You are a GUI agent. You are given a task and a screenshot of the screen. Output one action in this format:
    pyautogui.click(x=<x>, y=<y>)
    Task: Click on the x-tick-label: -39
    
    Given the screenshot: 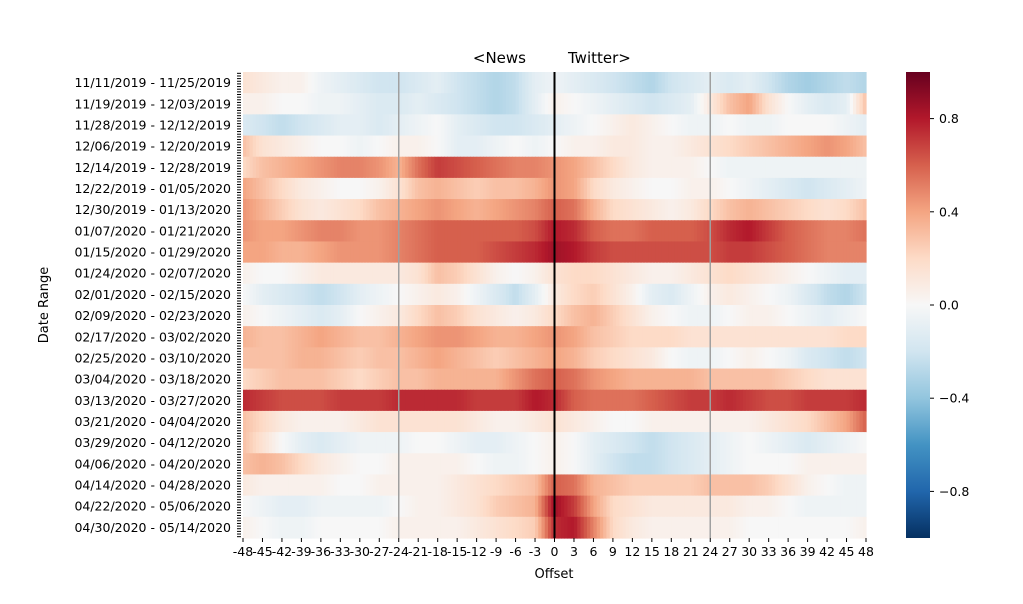 What is the action you would take?
    pyautogui.click(x=301, y=551)
    